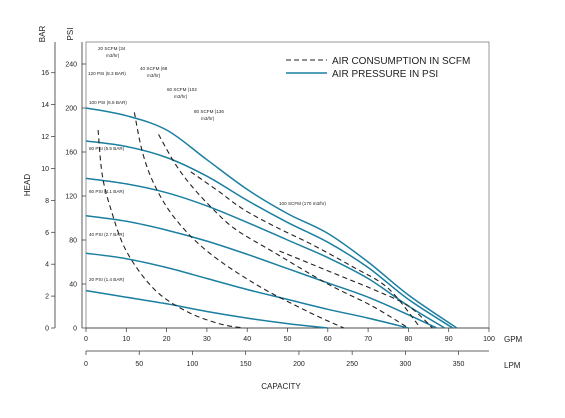 The height and width of the screenshot is (418, 565). Describe the element at coordinates (108, 102) in the screenshot. I see `curve-label: 100 PSI (6.8 BAR)` at that location.